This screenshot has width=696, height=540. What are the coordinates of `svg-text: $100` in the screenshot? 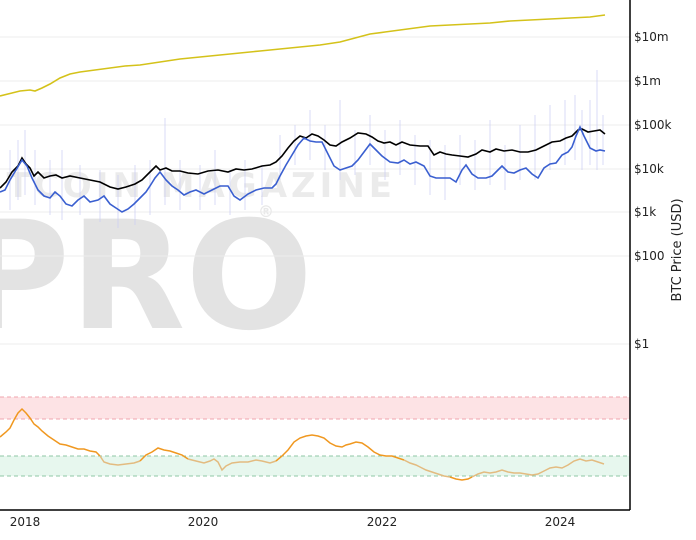 It's located at (649, 256).